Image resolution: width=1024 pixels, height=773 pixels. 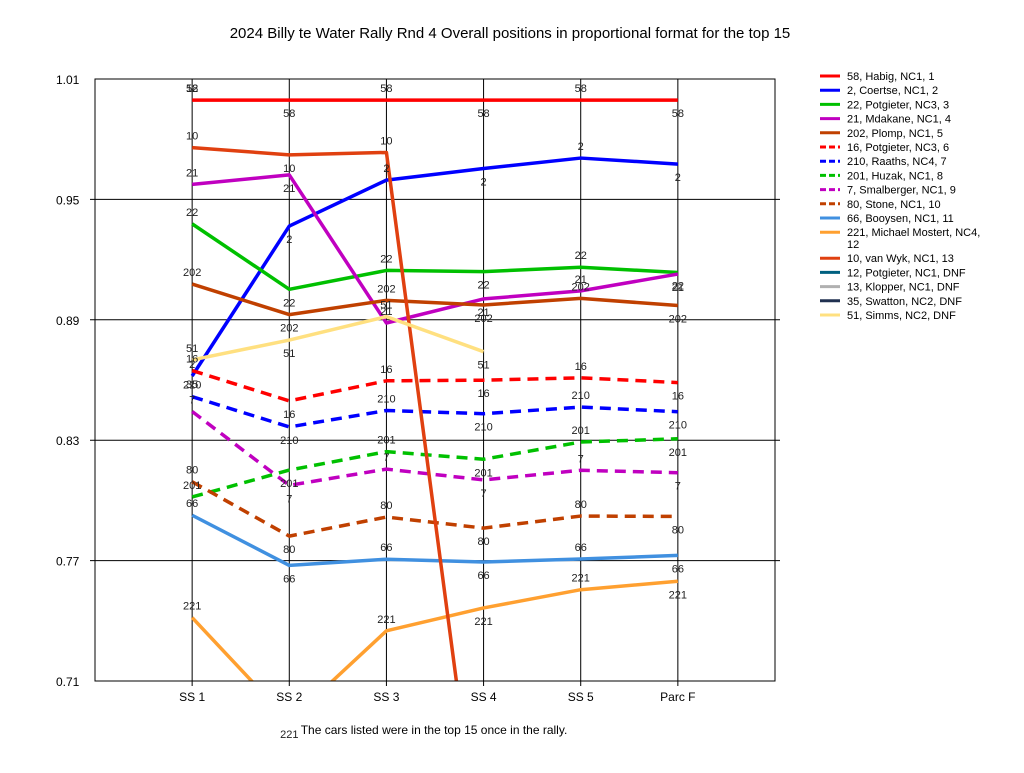 What do you see at coordinates (853, 245) in the screenshot?
I see `legend-label-cont: 12` at bounding box center [853, 245].